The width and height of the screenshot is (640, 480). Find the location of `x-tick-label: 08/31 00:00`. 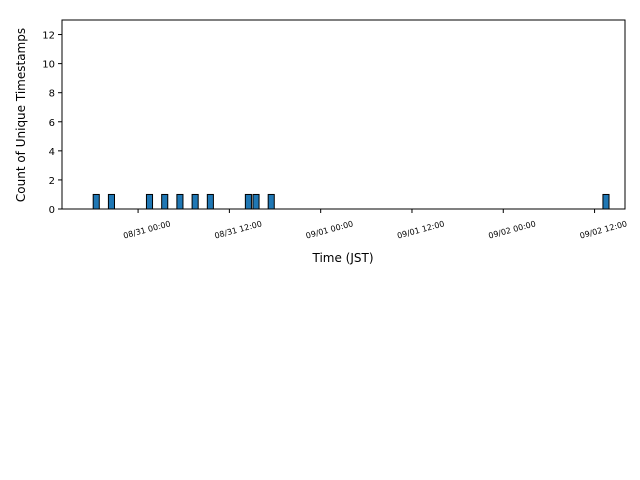

x-tick-label: 08/31 00:00 is located at coordinates (146, 229).